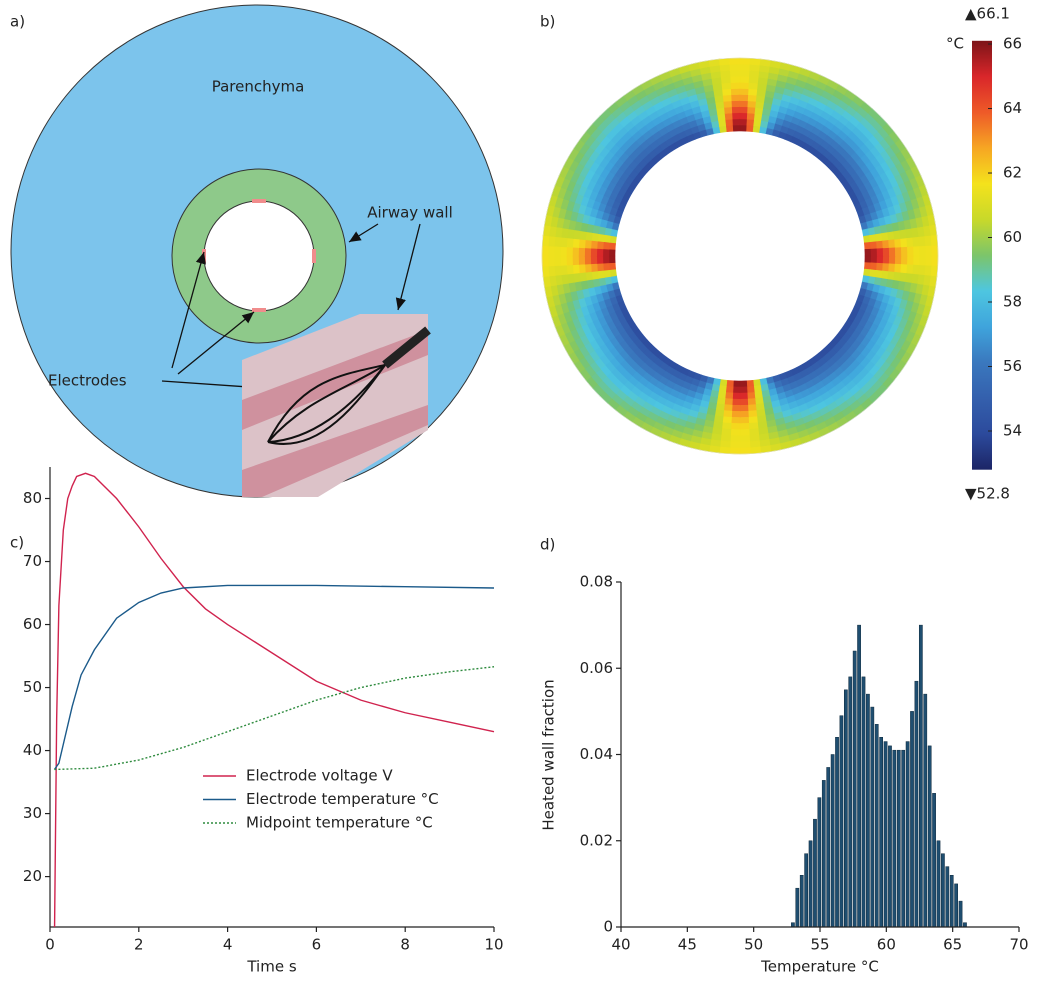  I want to click on colorbar-min-label: ▼52.8, so click(987, 494).